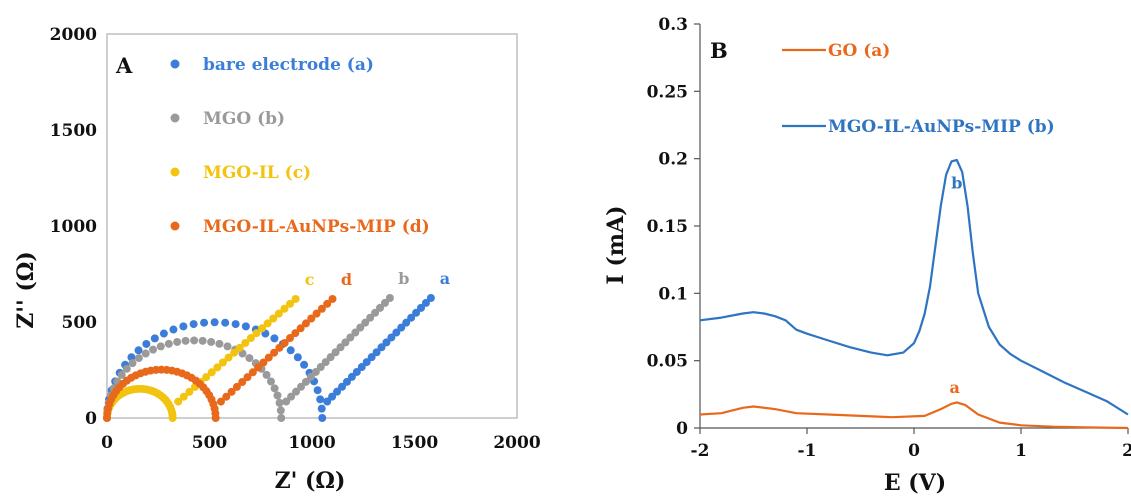 This screenshot has height=497, width=1131. What do you see at coordinates (311, 443) in the screenshot?
I see `x-tick-label-a: 1000` at bounding box center [311, 443].